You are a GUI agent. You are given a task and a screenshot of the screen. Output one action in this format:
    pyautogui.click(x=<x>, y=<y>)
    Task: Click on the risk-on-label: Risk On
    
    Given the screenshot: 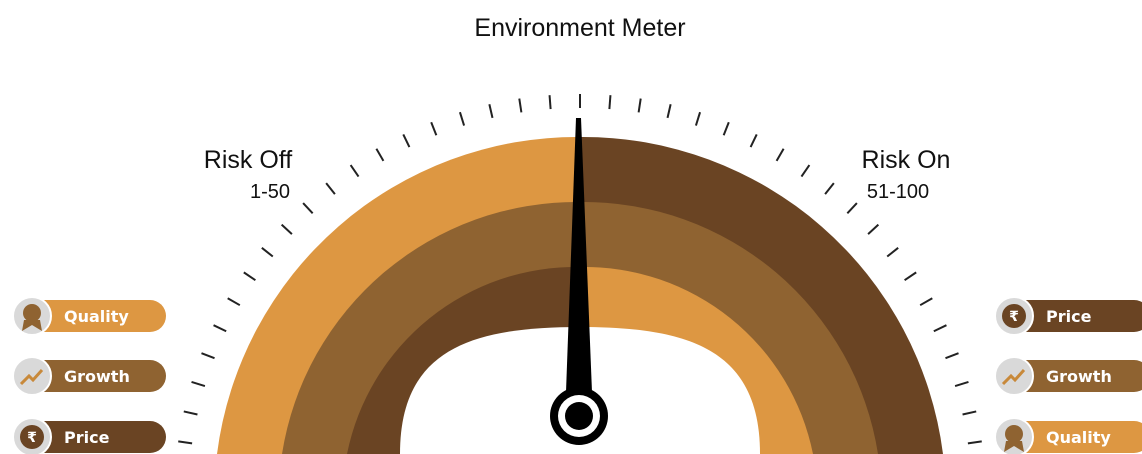 What is the action you would take?
    pyautogui.click(x=906, y=160)
    